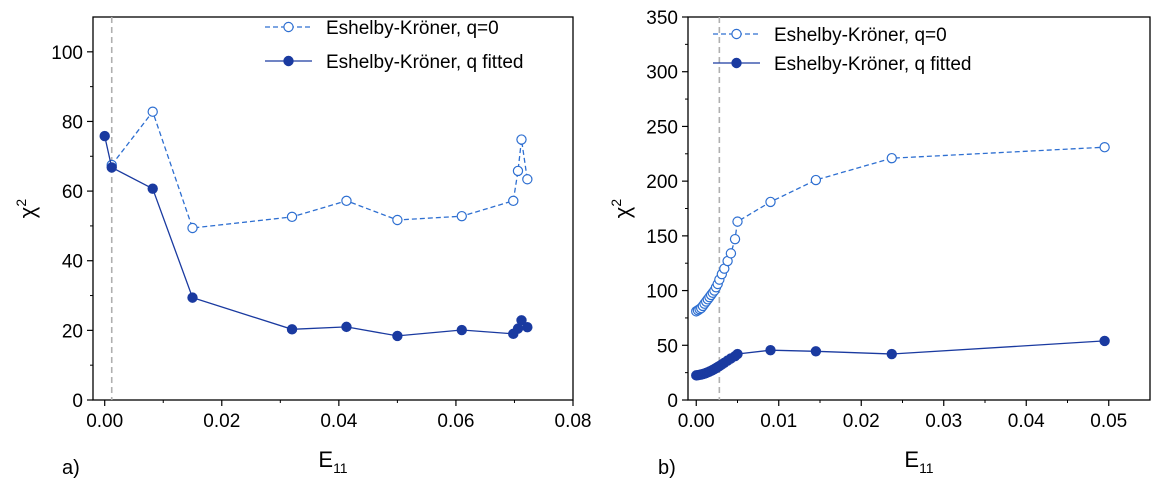  I want to click on x-tick-label: 0.06, so click(455, 421).